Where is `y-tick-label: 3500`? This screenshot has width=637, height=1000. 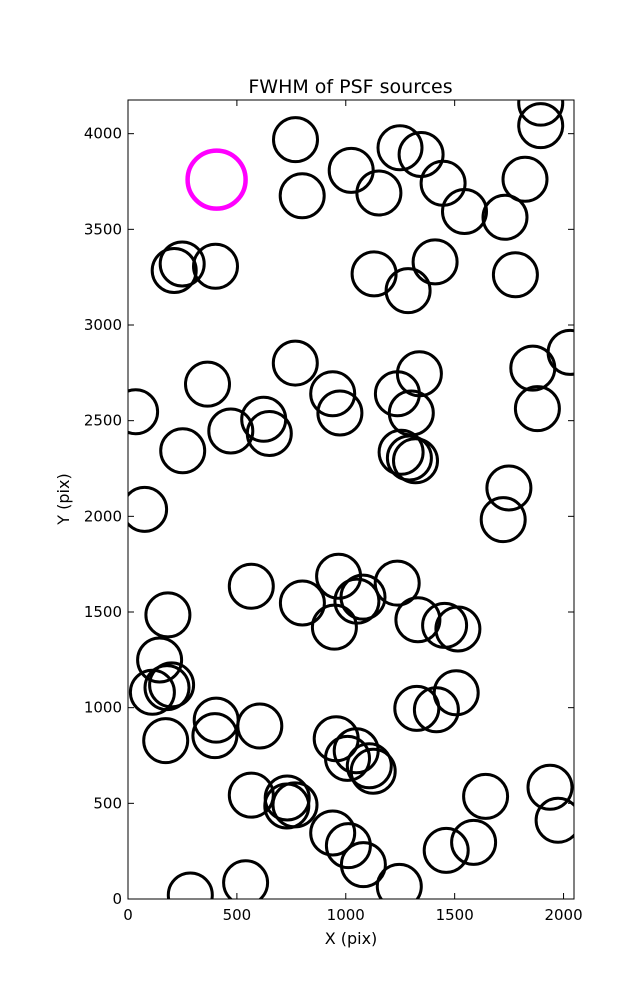 y-tick-label: 3500 is located at coordinates (103, 229).